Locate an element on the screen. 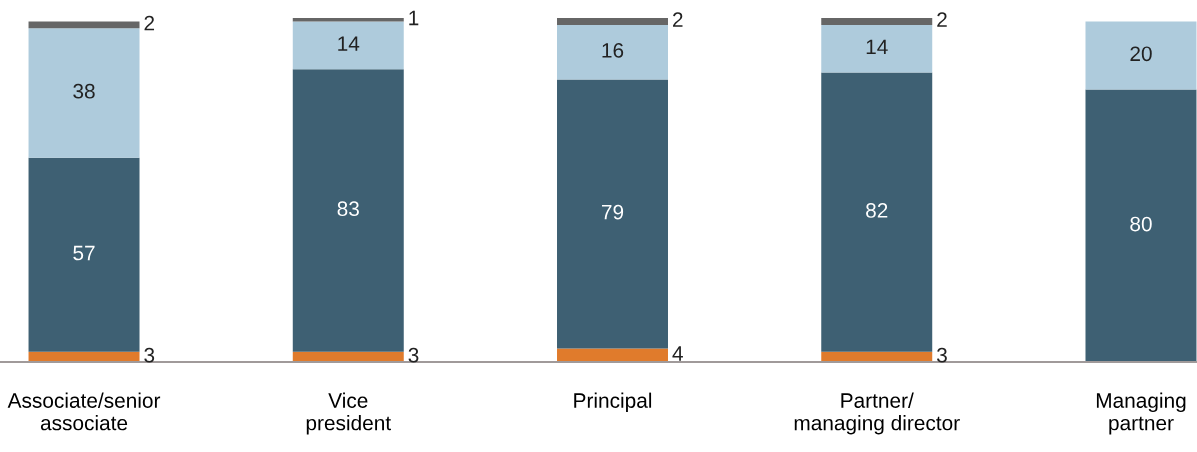 The image size is (1197, 452). data-label: 82 is located at coordinates (877, 210).